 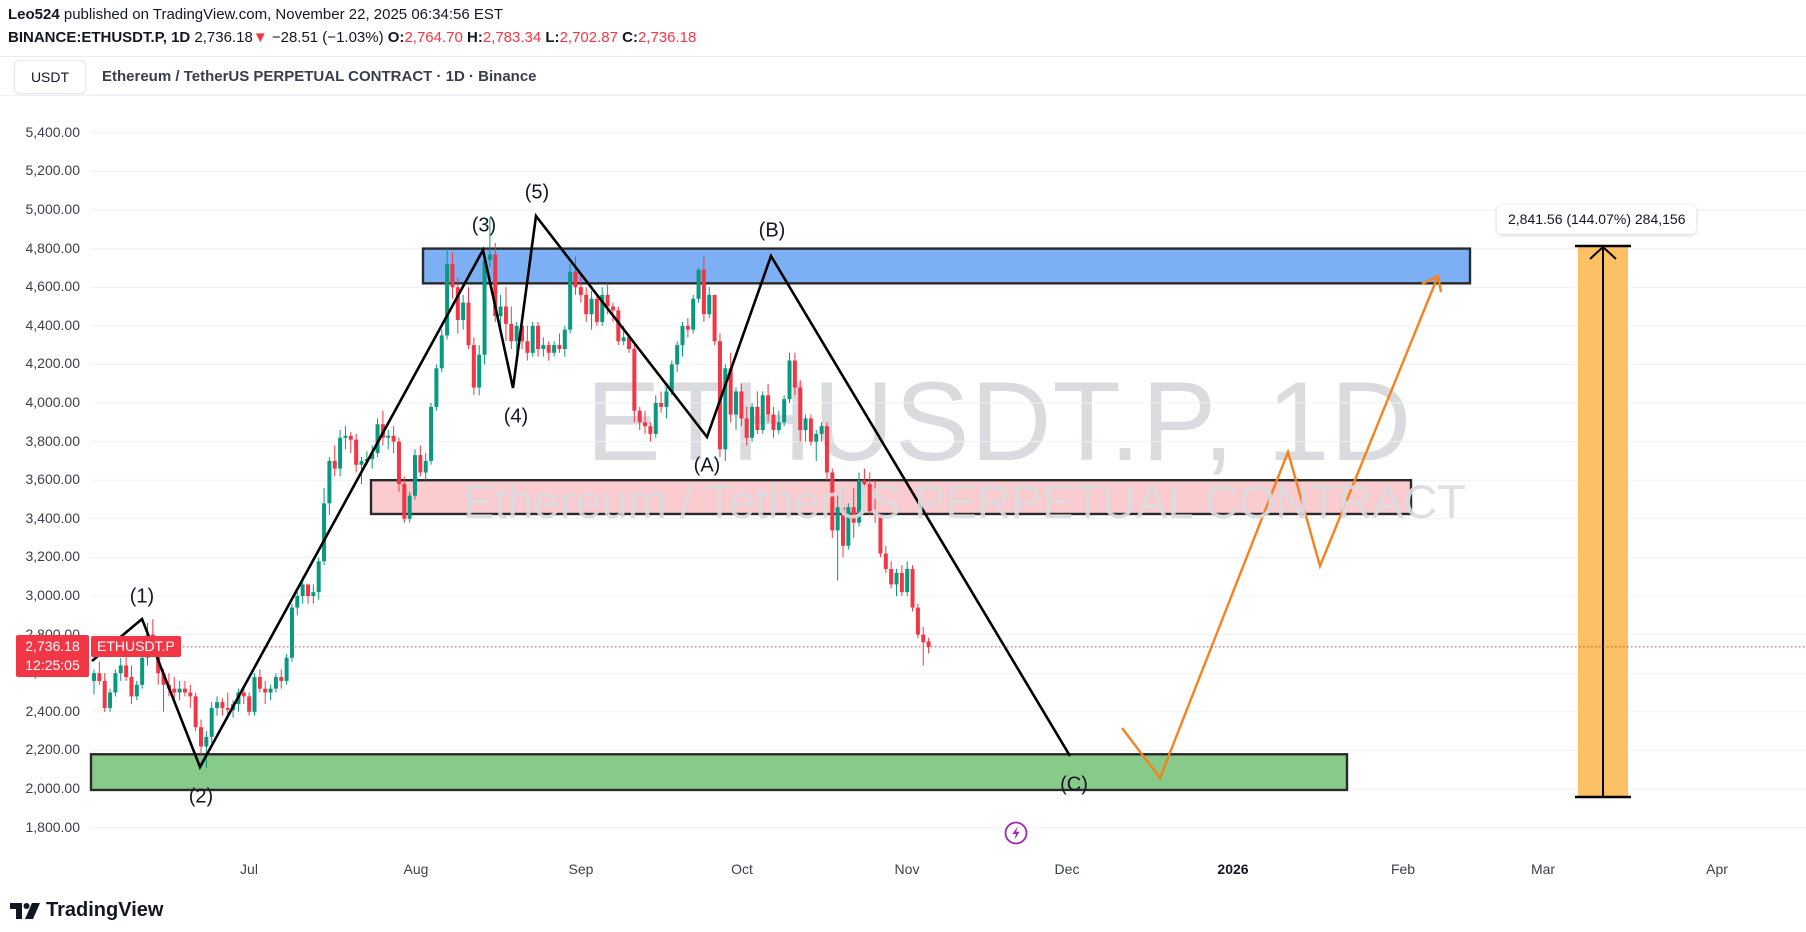 What do you see at coordinates (484, 225) in the screenshot?
I see `wave-label: (3)` at bounding box center [484, 225].